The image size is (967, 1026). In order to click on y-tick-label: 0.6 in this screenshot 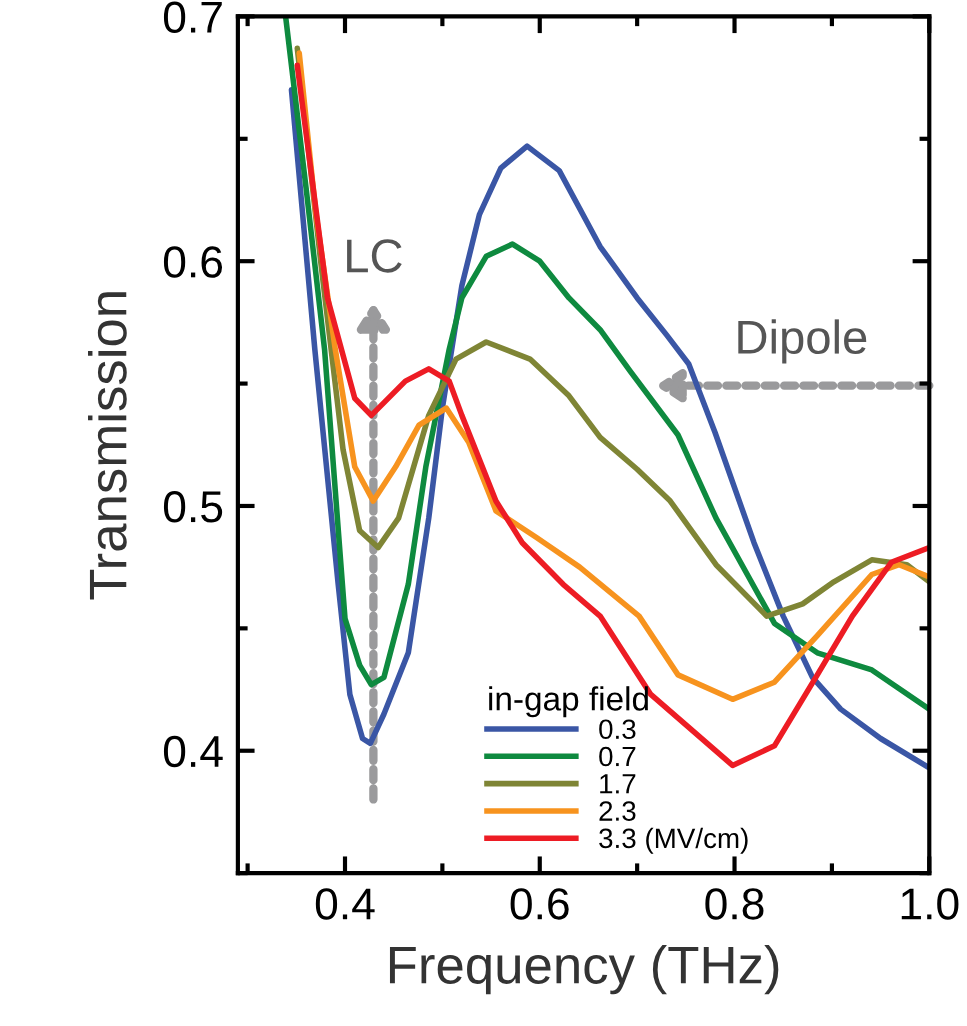, I will do `click(193, 262)`.